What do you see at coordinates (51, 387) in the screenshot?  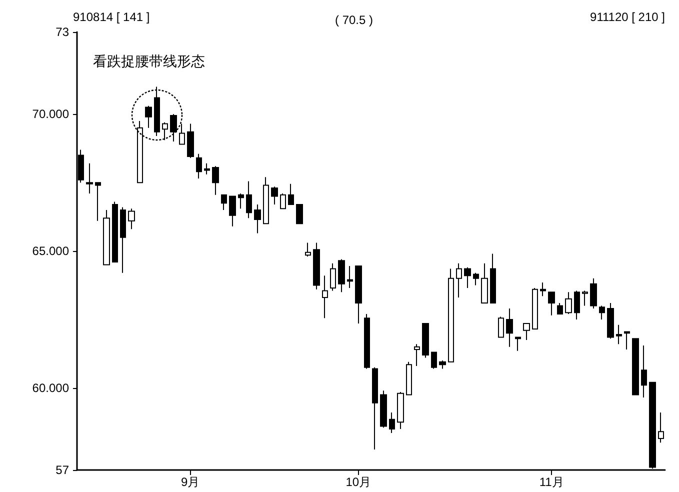 I see `y-tick-label: 60.000` at bounding box center [51, 387].